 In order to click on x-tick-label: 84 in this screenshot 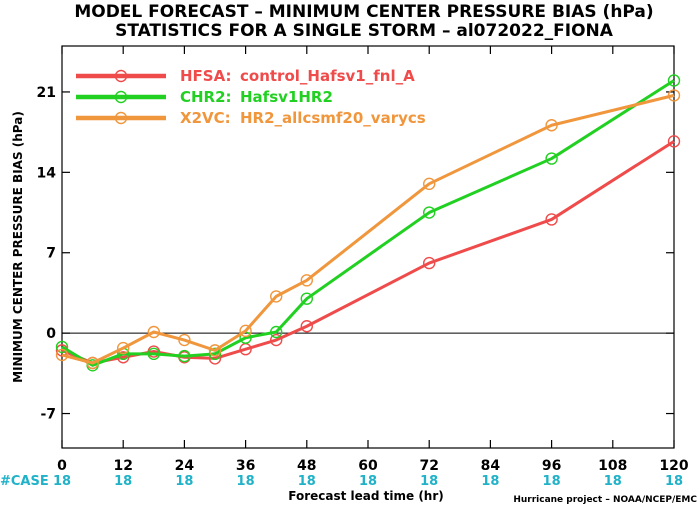, I will do `click(491, 466)`.